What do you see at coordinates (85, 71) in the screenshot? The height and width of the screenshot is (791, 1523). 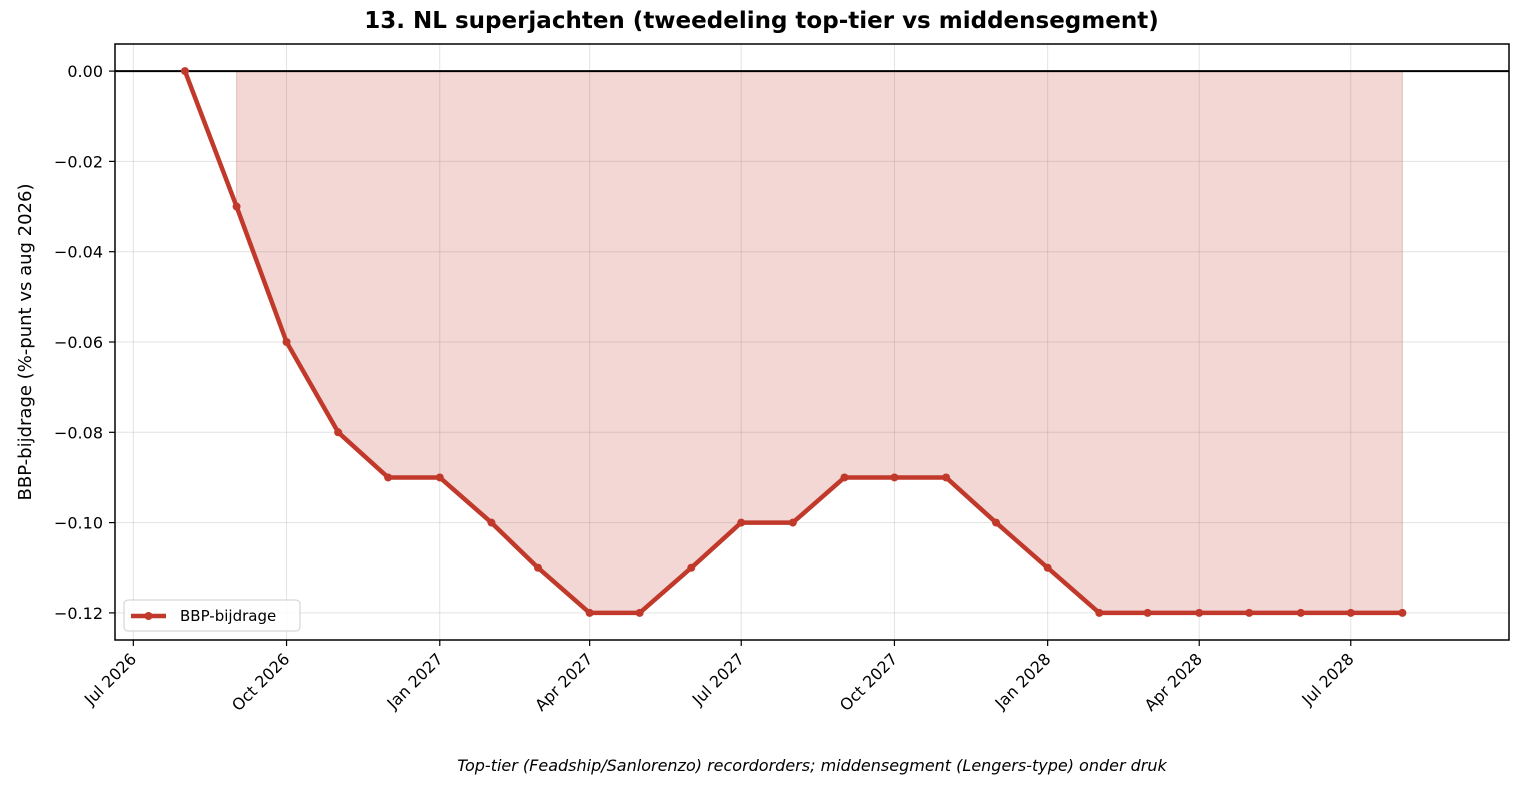 I see `y-tick-label: 0.00` at bounding box center [85, 71].